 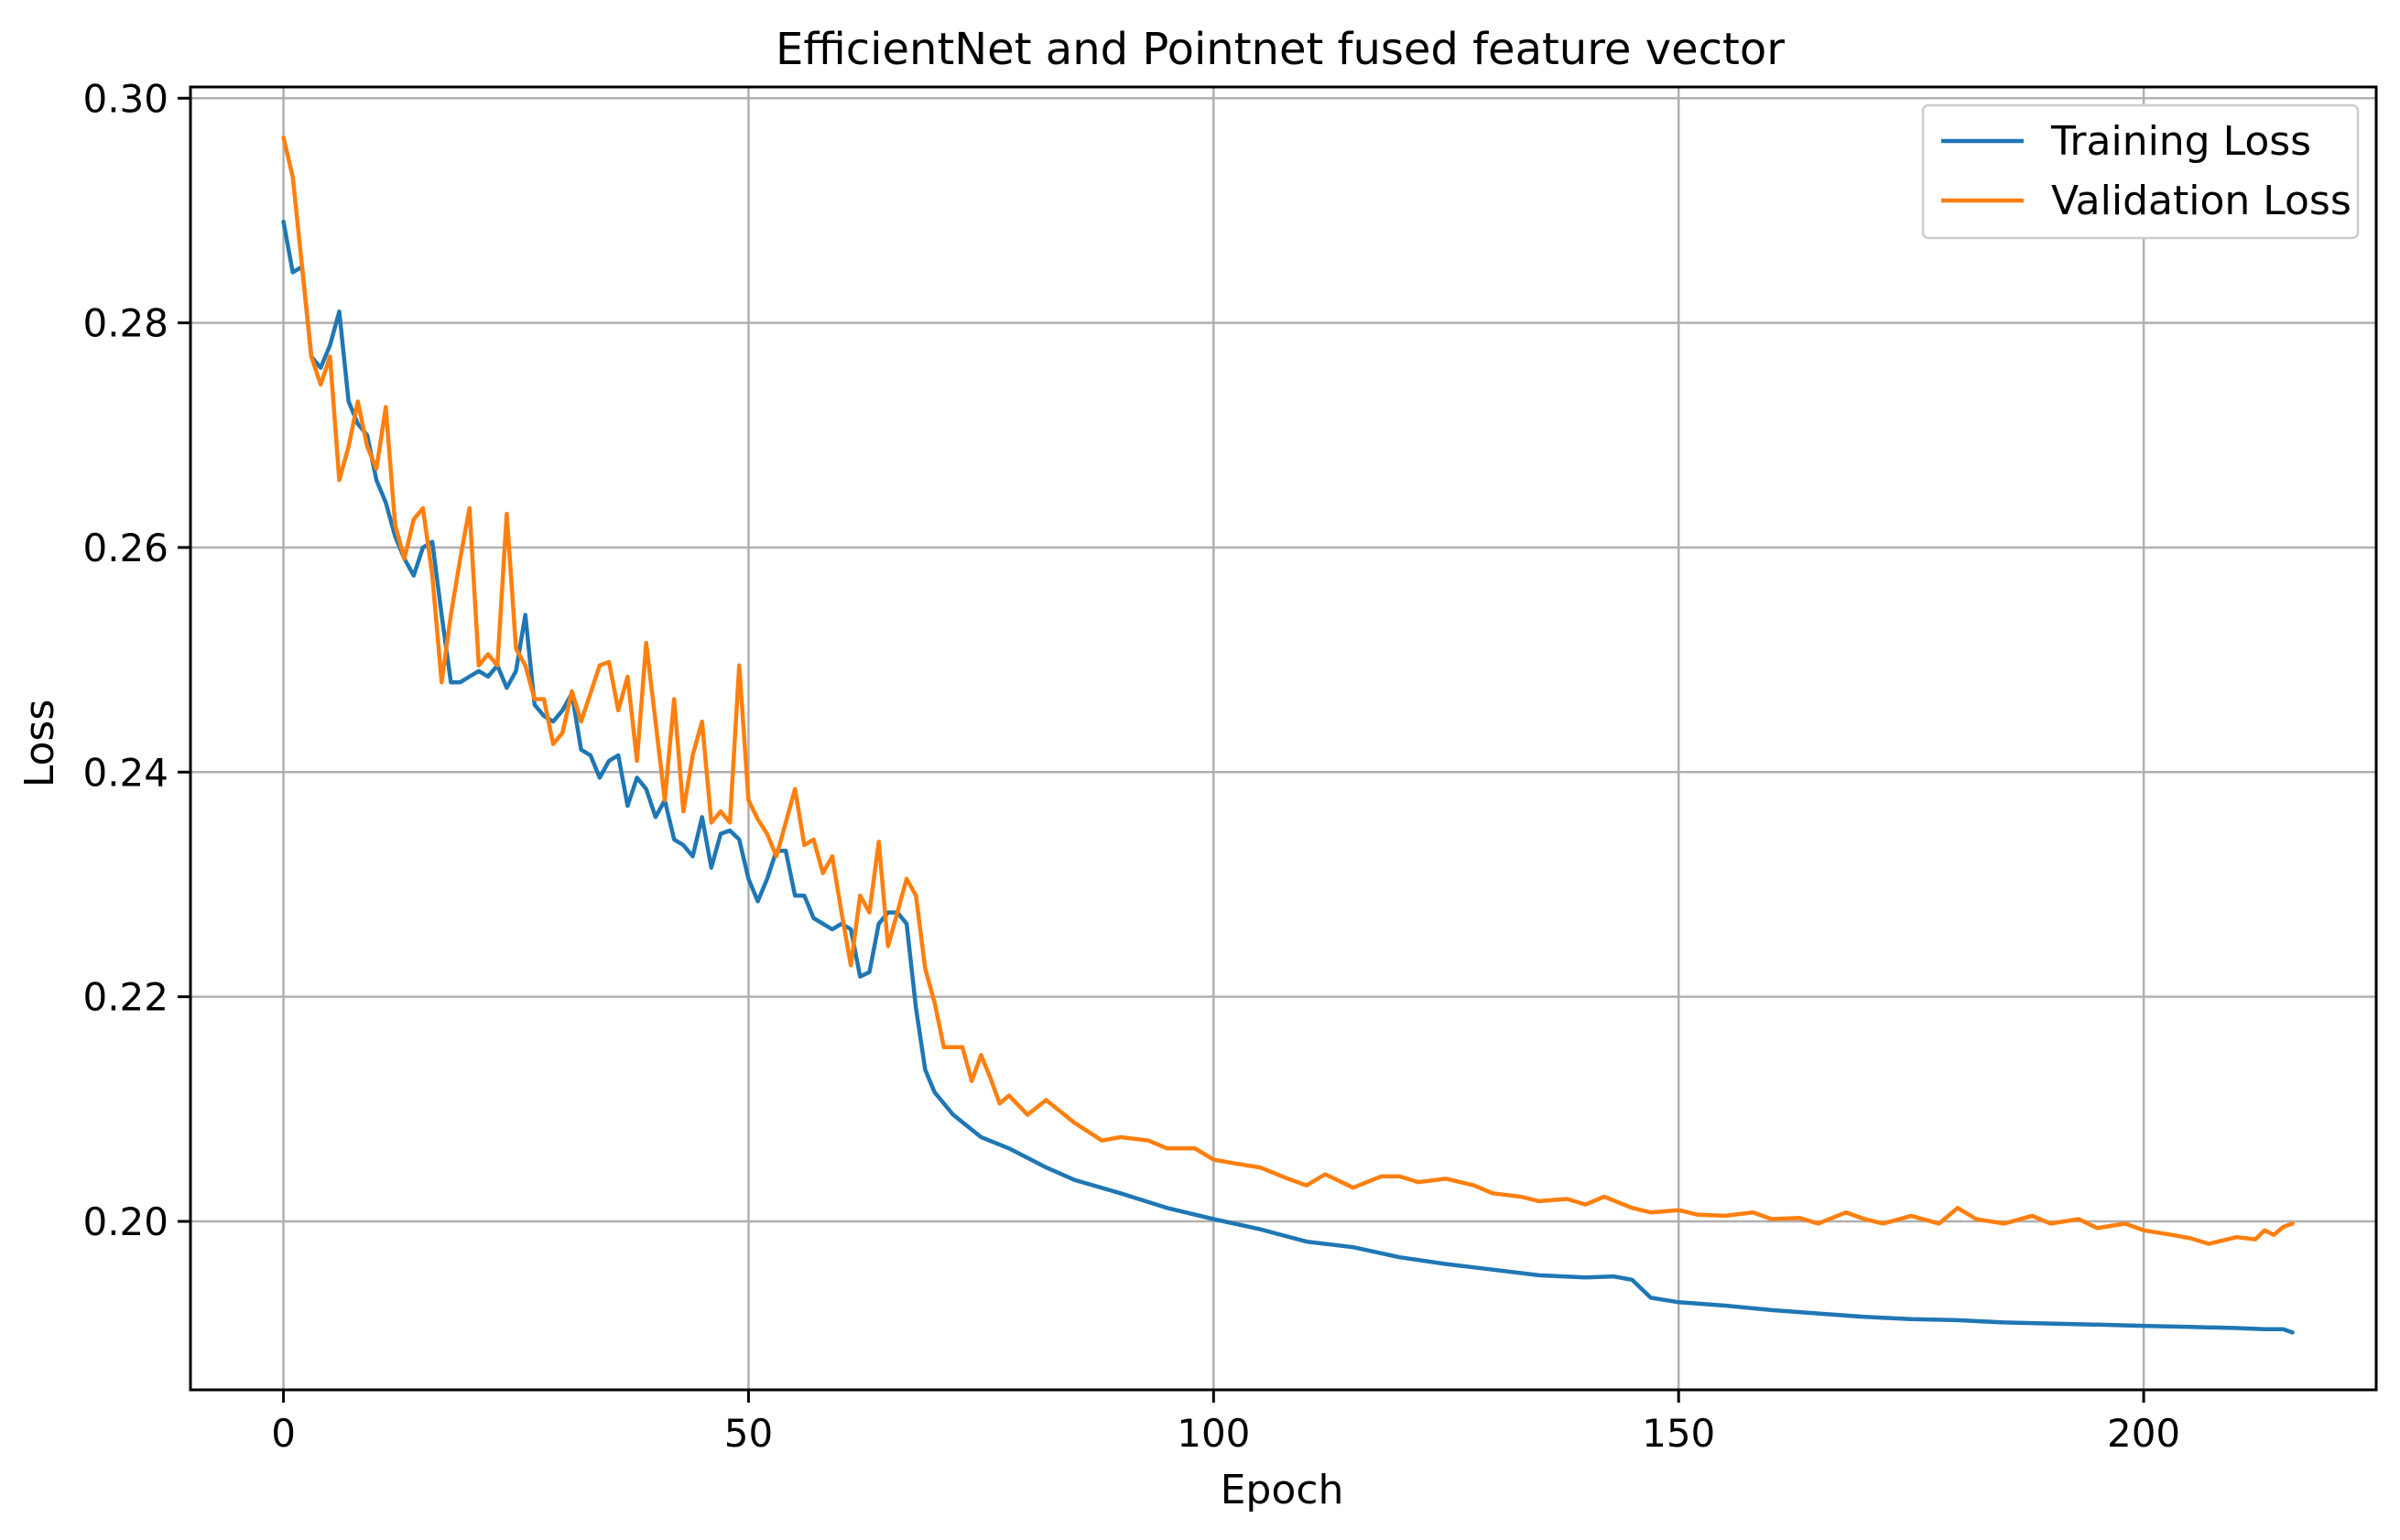 I want to click on legend-label-validation-loss: Validation Loss, so click(x=2201, y=201).